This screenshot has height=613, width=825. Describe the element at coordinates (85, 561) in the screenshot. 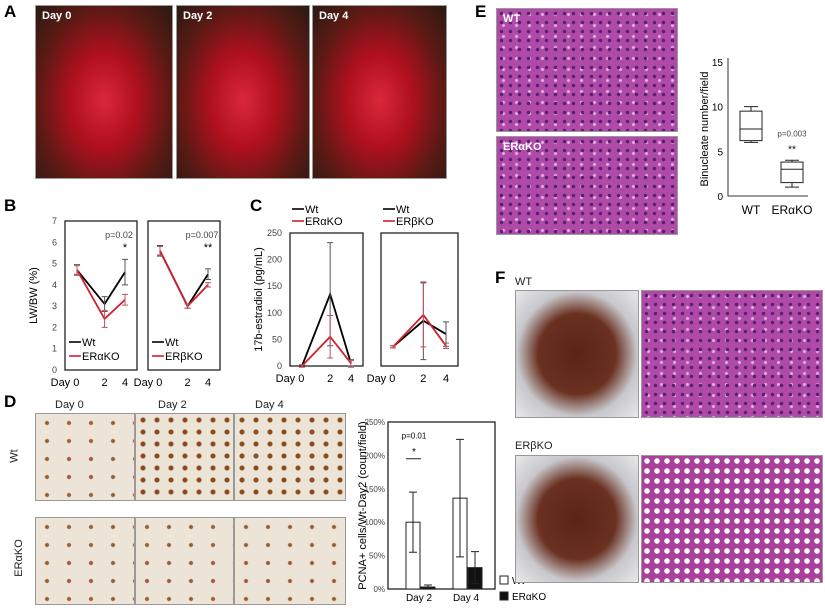

I see `ihc-ko-day0` at that location.